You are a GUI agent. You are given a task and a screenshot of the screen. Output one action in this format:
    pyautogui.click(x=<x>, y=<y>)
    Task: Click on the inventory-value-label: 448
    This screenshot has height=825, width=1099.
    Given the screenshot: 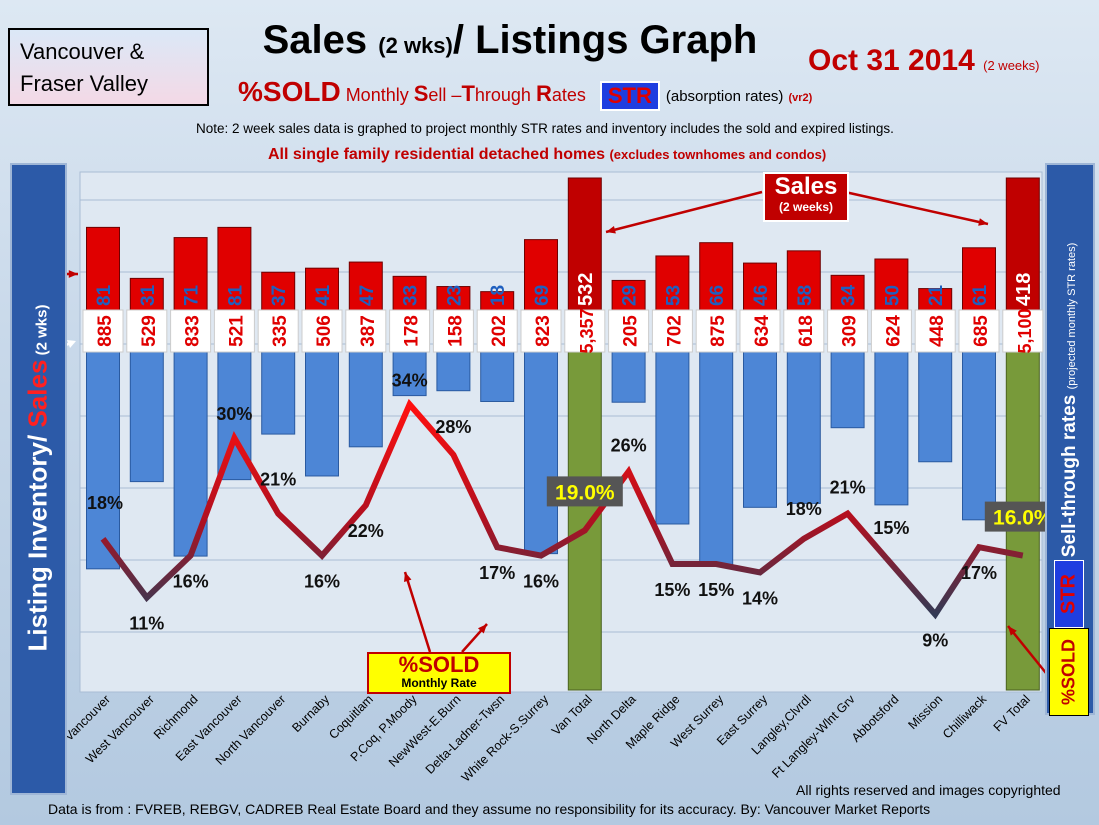 What is the action you would take?
    pyautogui.click(x=937, y=331)
    